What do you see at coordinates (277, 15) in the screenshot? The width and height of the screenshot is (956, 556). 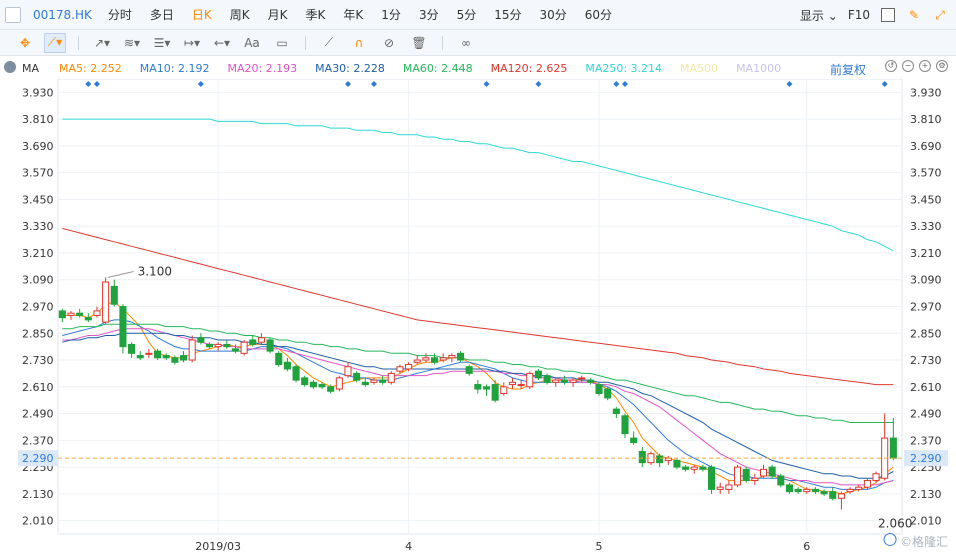 I see `period-monthly: 月K` at bounding box center [277, 15].